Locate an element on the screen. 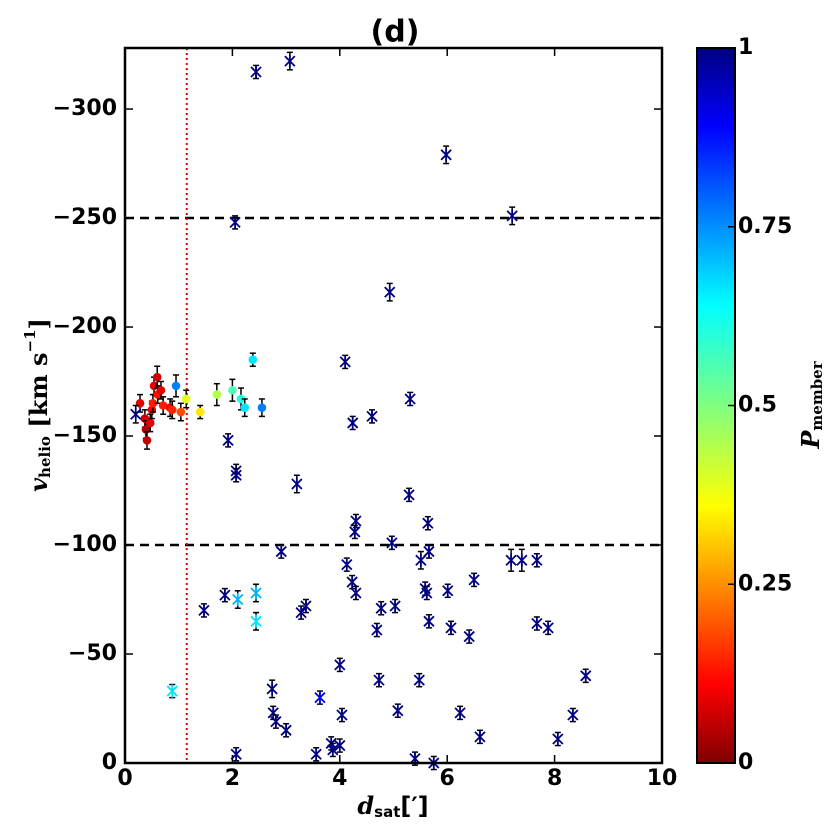 This screenshot has width=830, height=830. chart-title: (d) is located at coordinates (395, 32).